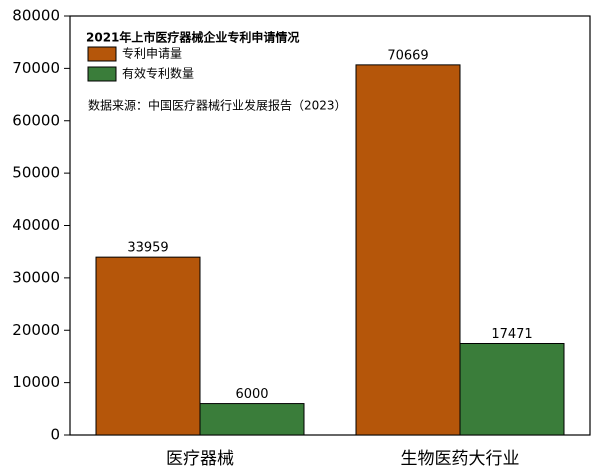 Image resolution: width=600 pixels, height=474 pixels. What do you see at coordinates (460, 459) in the screenshot?
I see `x-tick-label: 生物医药大行业` at bounding box center [460, 459].